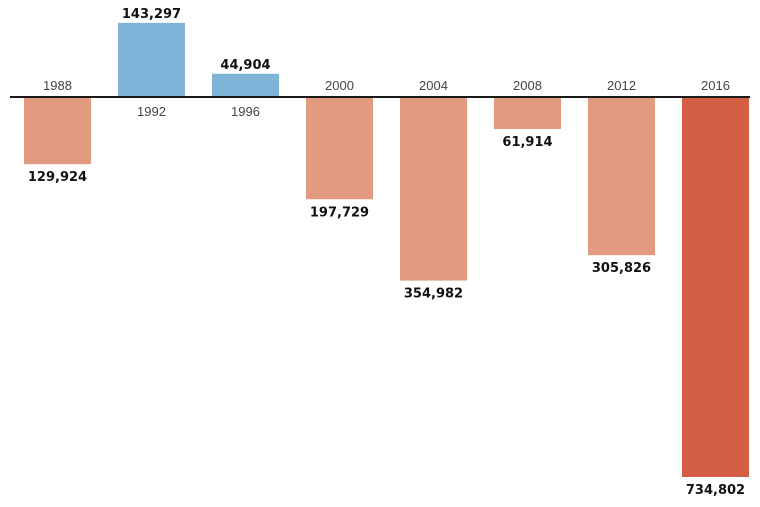 The height and width of the screenshot is (507, 760). Describe the element at coordinates (245, 85) in the screenshot. I see `bar-1996` at that location.